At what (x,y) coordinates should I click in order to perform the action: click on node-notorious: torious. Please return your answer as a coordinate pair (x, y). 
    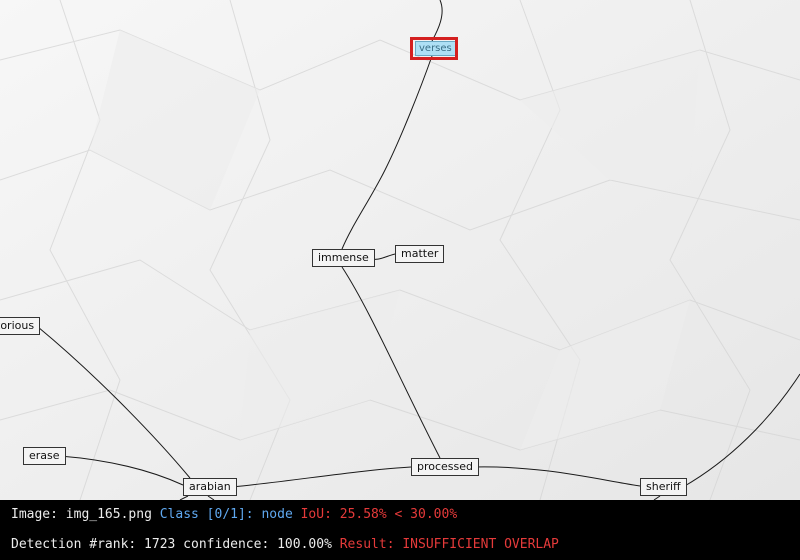
    Looking at the image, I should click on (20, 326).